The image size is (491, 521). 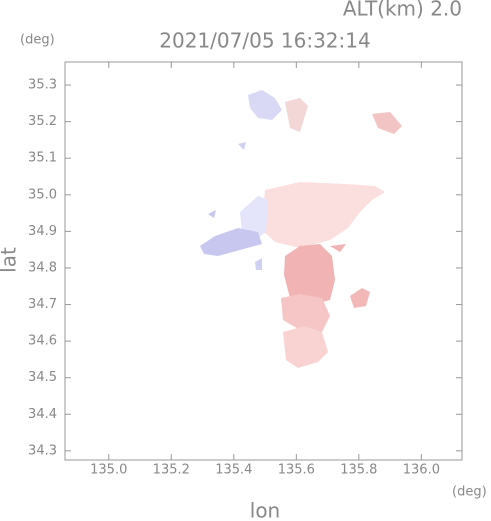 What do you see at coordinates (296, 470) in the screenshot?
I see `x-tick-label: 135.6` at bounding box center [296, 470].